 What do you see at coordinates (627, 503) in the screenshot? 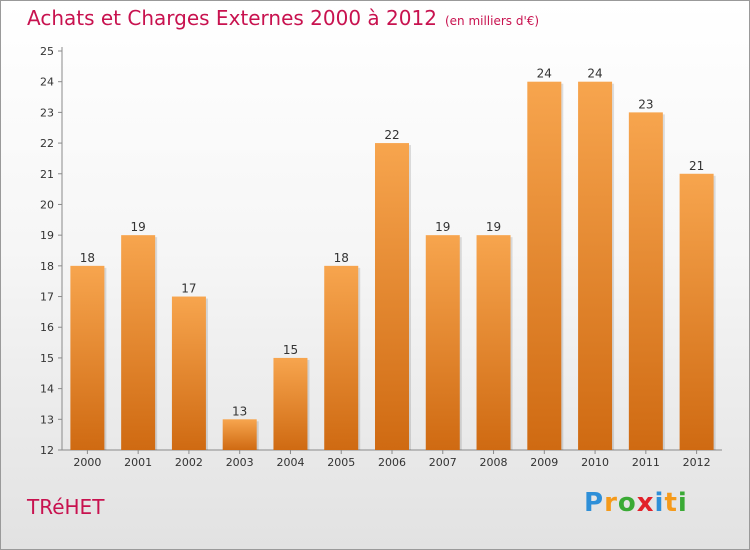
I see `logo-letter: o` at bounding box center [627, 503].